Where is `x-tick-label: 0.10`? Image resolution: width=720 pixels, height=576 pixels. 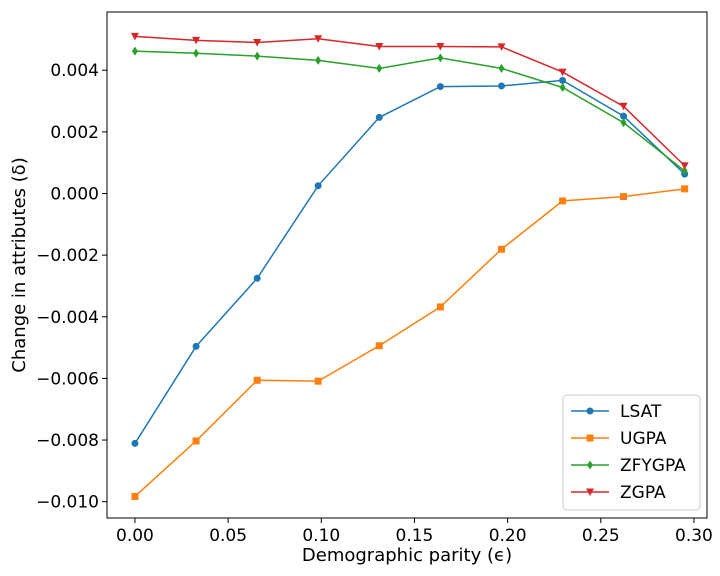 x-tick-label: 0.10 is located at coordinates (321, 536).